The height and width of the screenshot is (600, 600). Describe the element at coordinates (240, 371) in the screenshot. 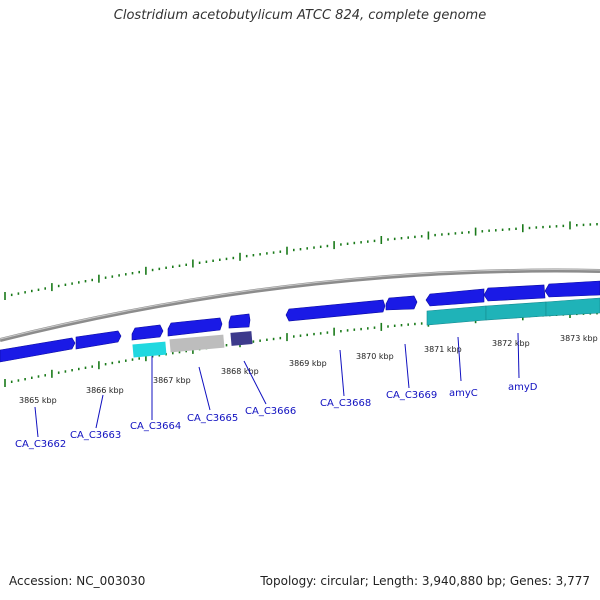

I see `scale-label: 3868 kbp` at that location.